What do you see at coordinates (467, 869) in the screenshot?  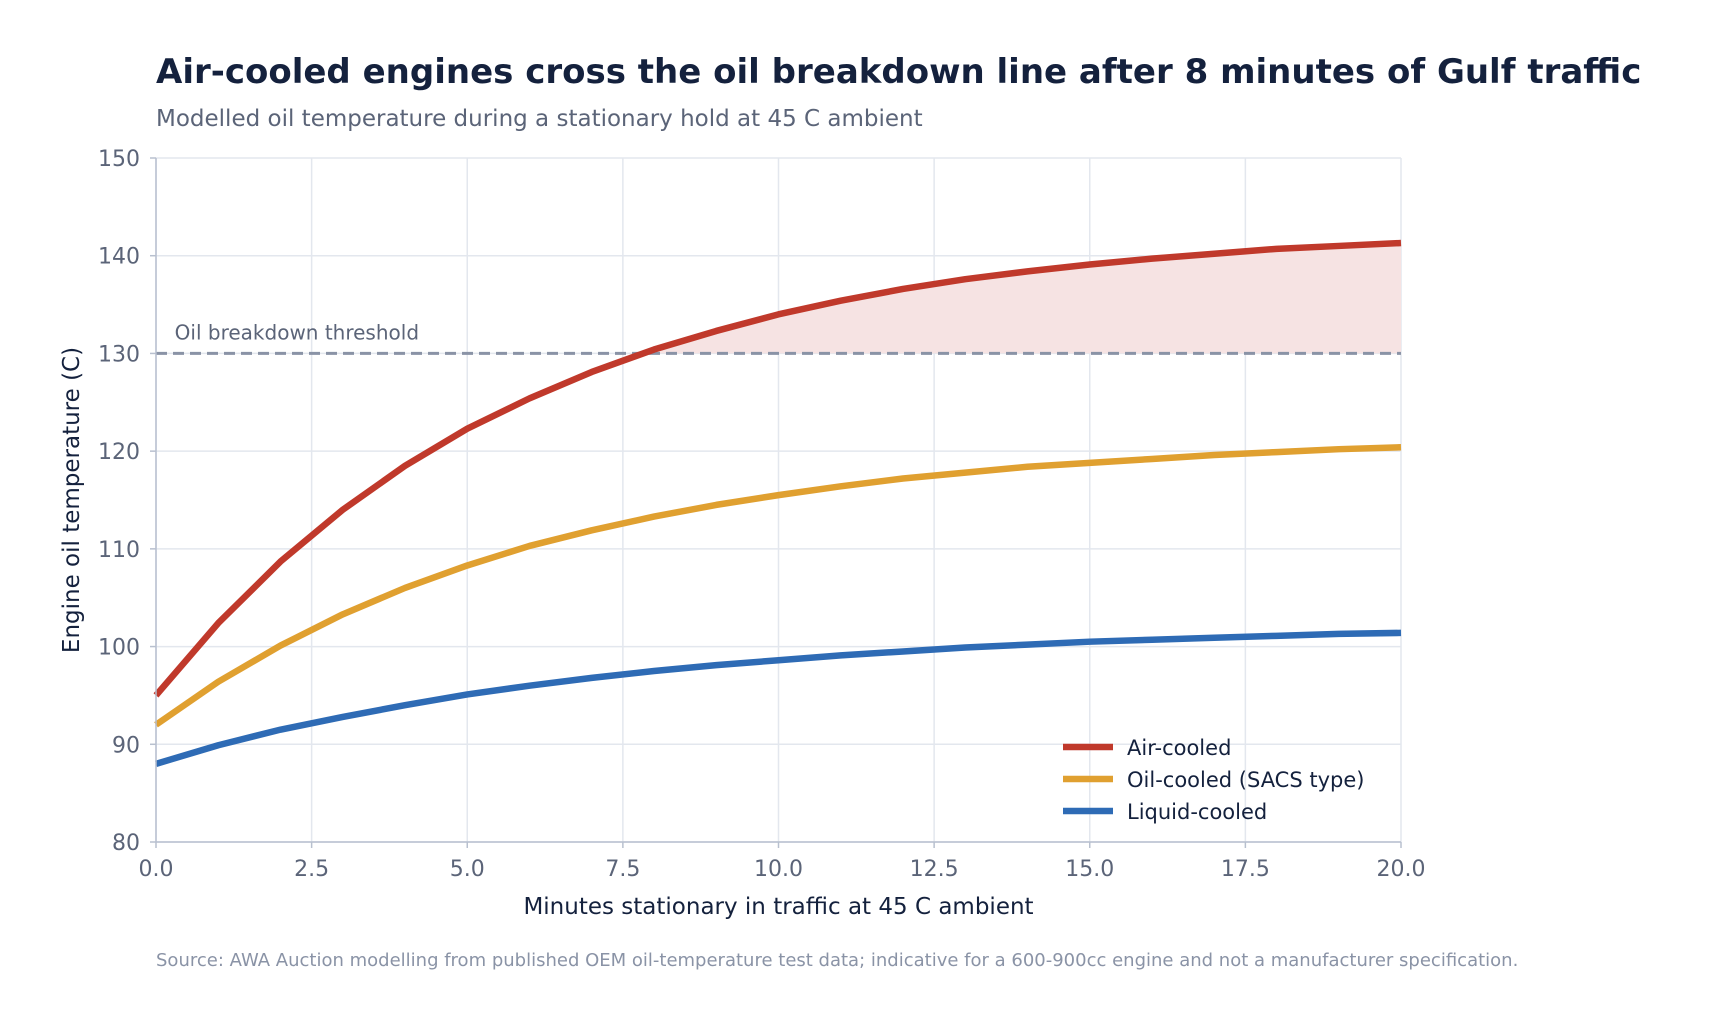 I see `x-tick-label: 5.0` at bounding box center [467, 869].